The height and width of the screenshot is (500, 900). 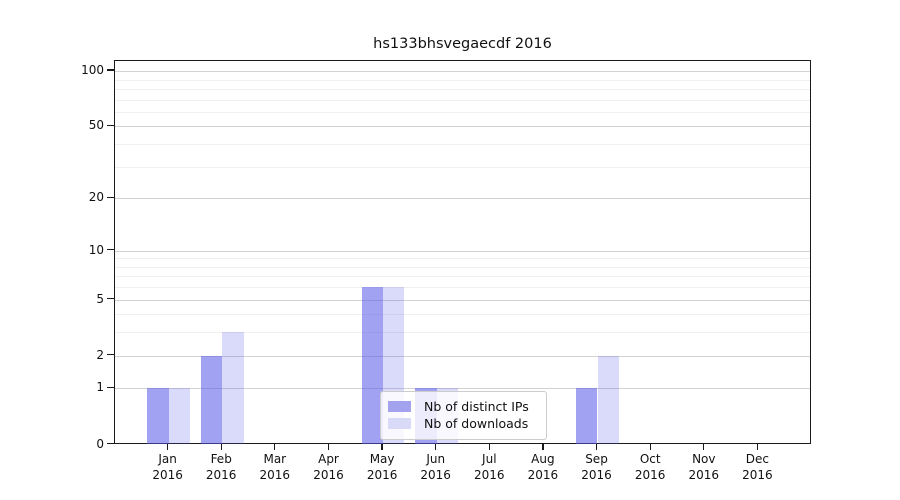 What do you see at coordinates (100, 387) in the screenshot?
I see `y-tick-label: 1` at bounding box center [100, 387].